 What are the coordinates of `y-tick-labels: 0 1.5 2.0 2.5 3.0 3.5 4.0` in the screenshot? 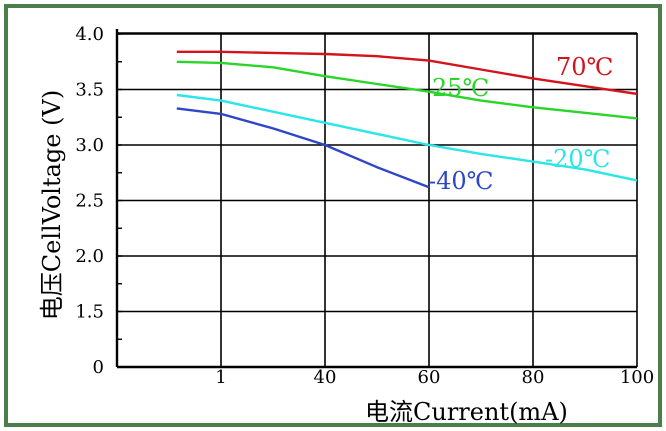 It's located at (89, 201).